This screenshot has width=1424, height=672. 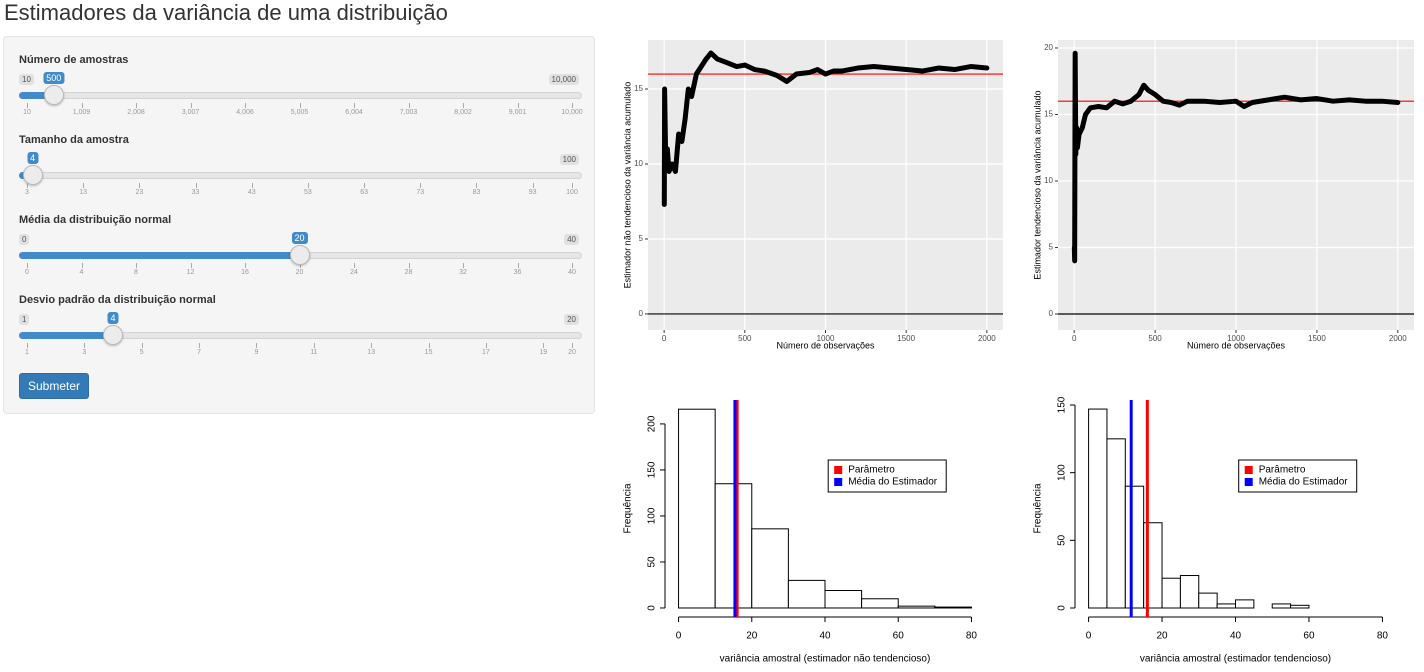 What do you see at coordinates (1383, 636) in the screenshot?
I see `x-tick-label: 80` at bounding box center [1383, 636].